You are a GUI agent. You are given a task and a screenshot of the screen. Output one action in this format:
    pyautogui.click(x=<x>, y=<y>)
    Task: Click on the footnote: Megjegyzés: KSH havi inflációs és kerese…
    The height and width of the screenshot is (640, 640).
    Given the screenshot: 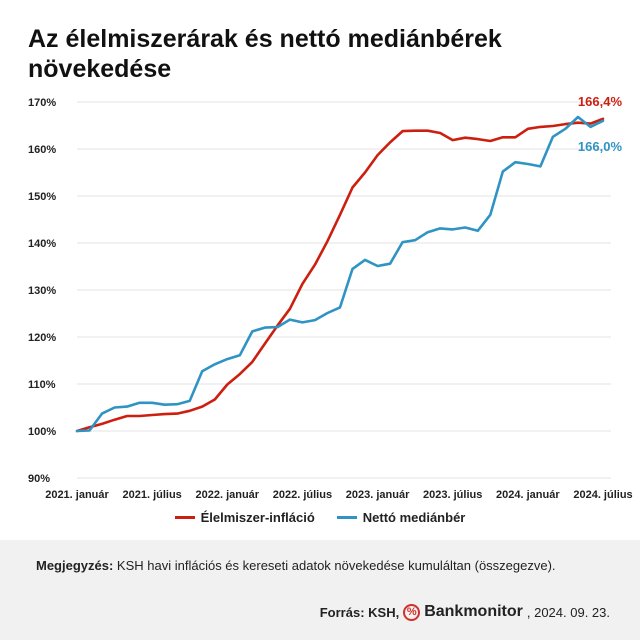 What is the action you would take?
    pyautogui.click(x=296, y=565)
    